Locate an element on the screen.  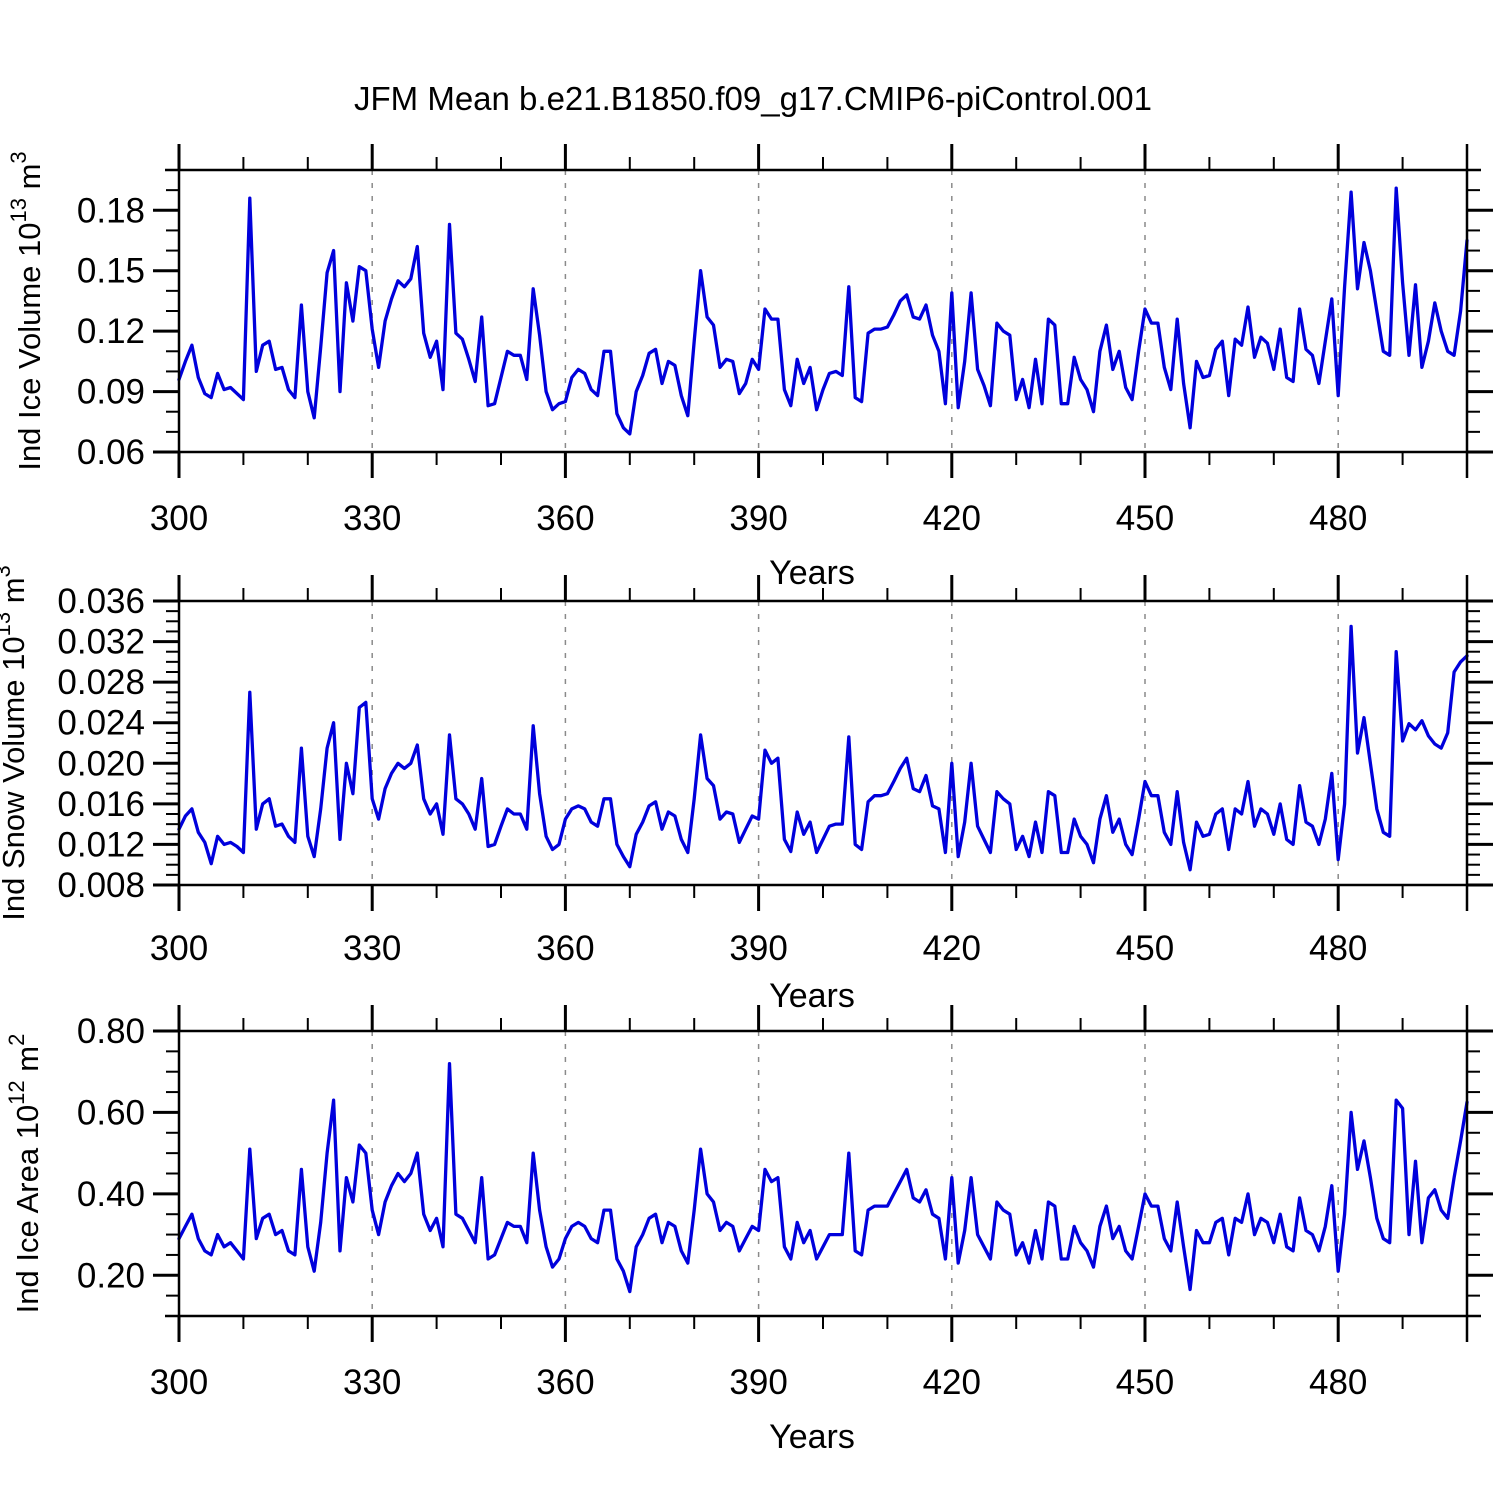
y-axis-title-text: Ind Snow Volume 10 is located at coordinates (15, 778).